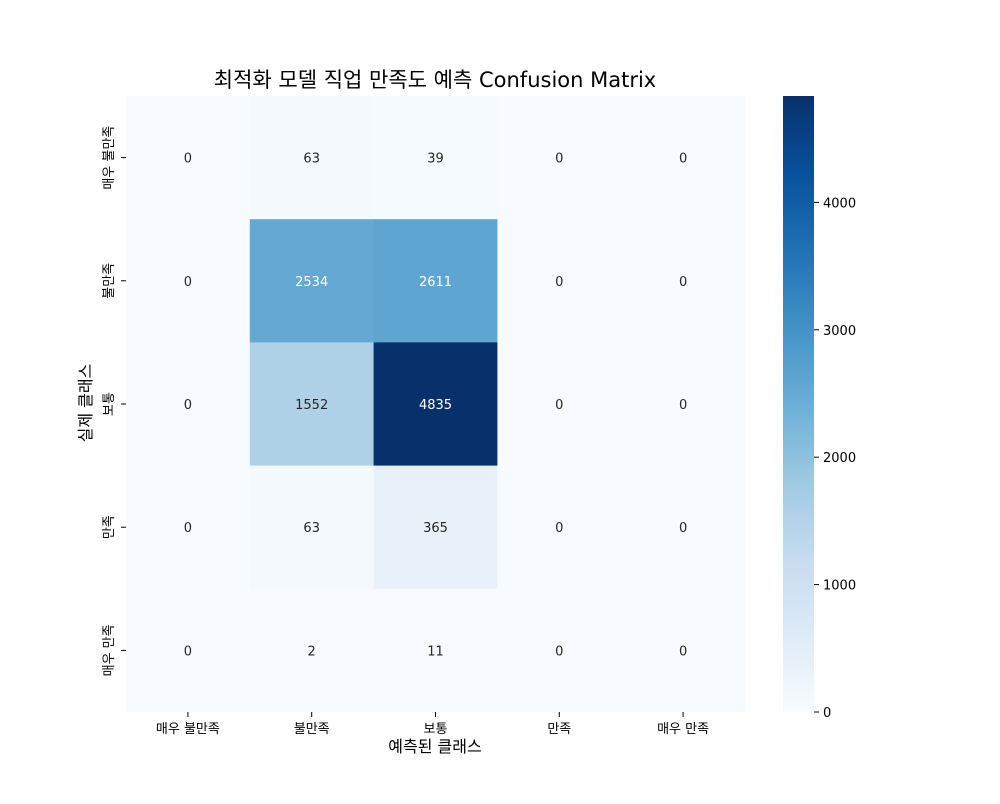 This screenshot has width=1000, height=804. Describe the element at coordinates (109, 404) in the screenshot. I see `y-tick-label: 보통` at that location.